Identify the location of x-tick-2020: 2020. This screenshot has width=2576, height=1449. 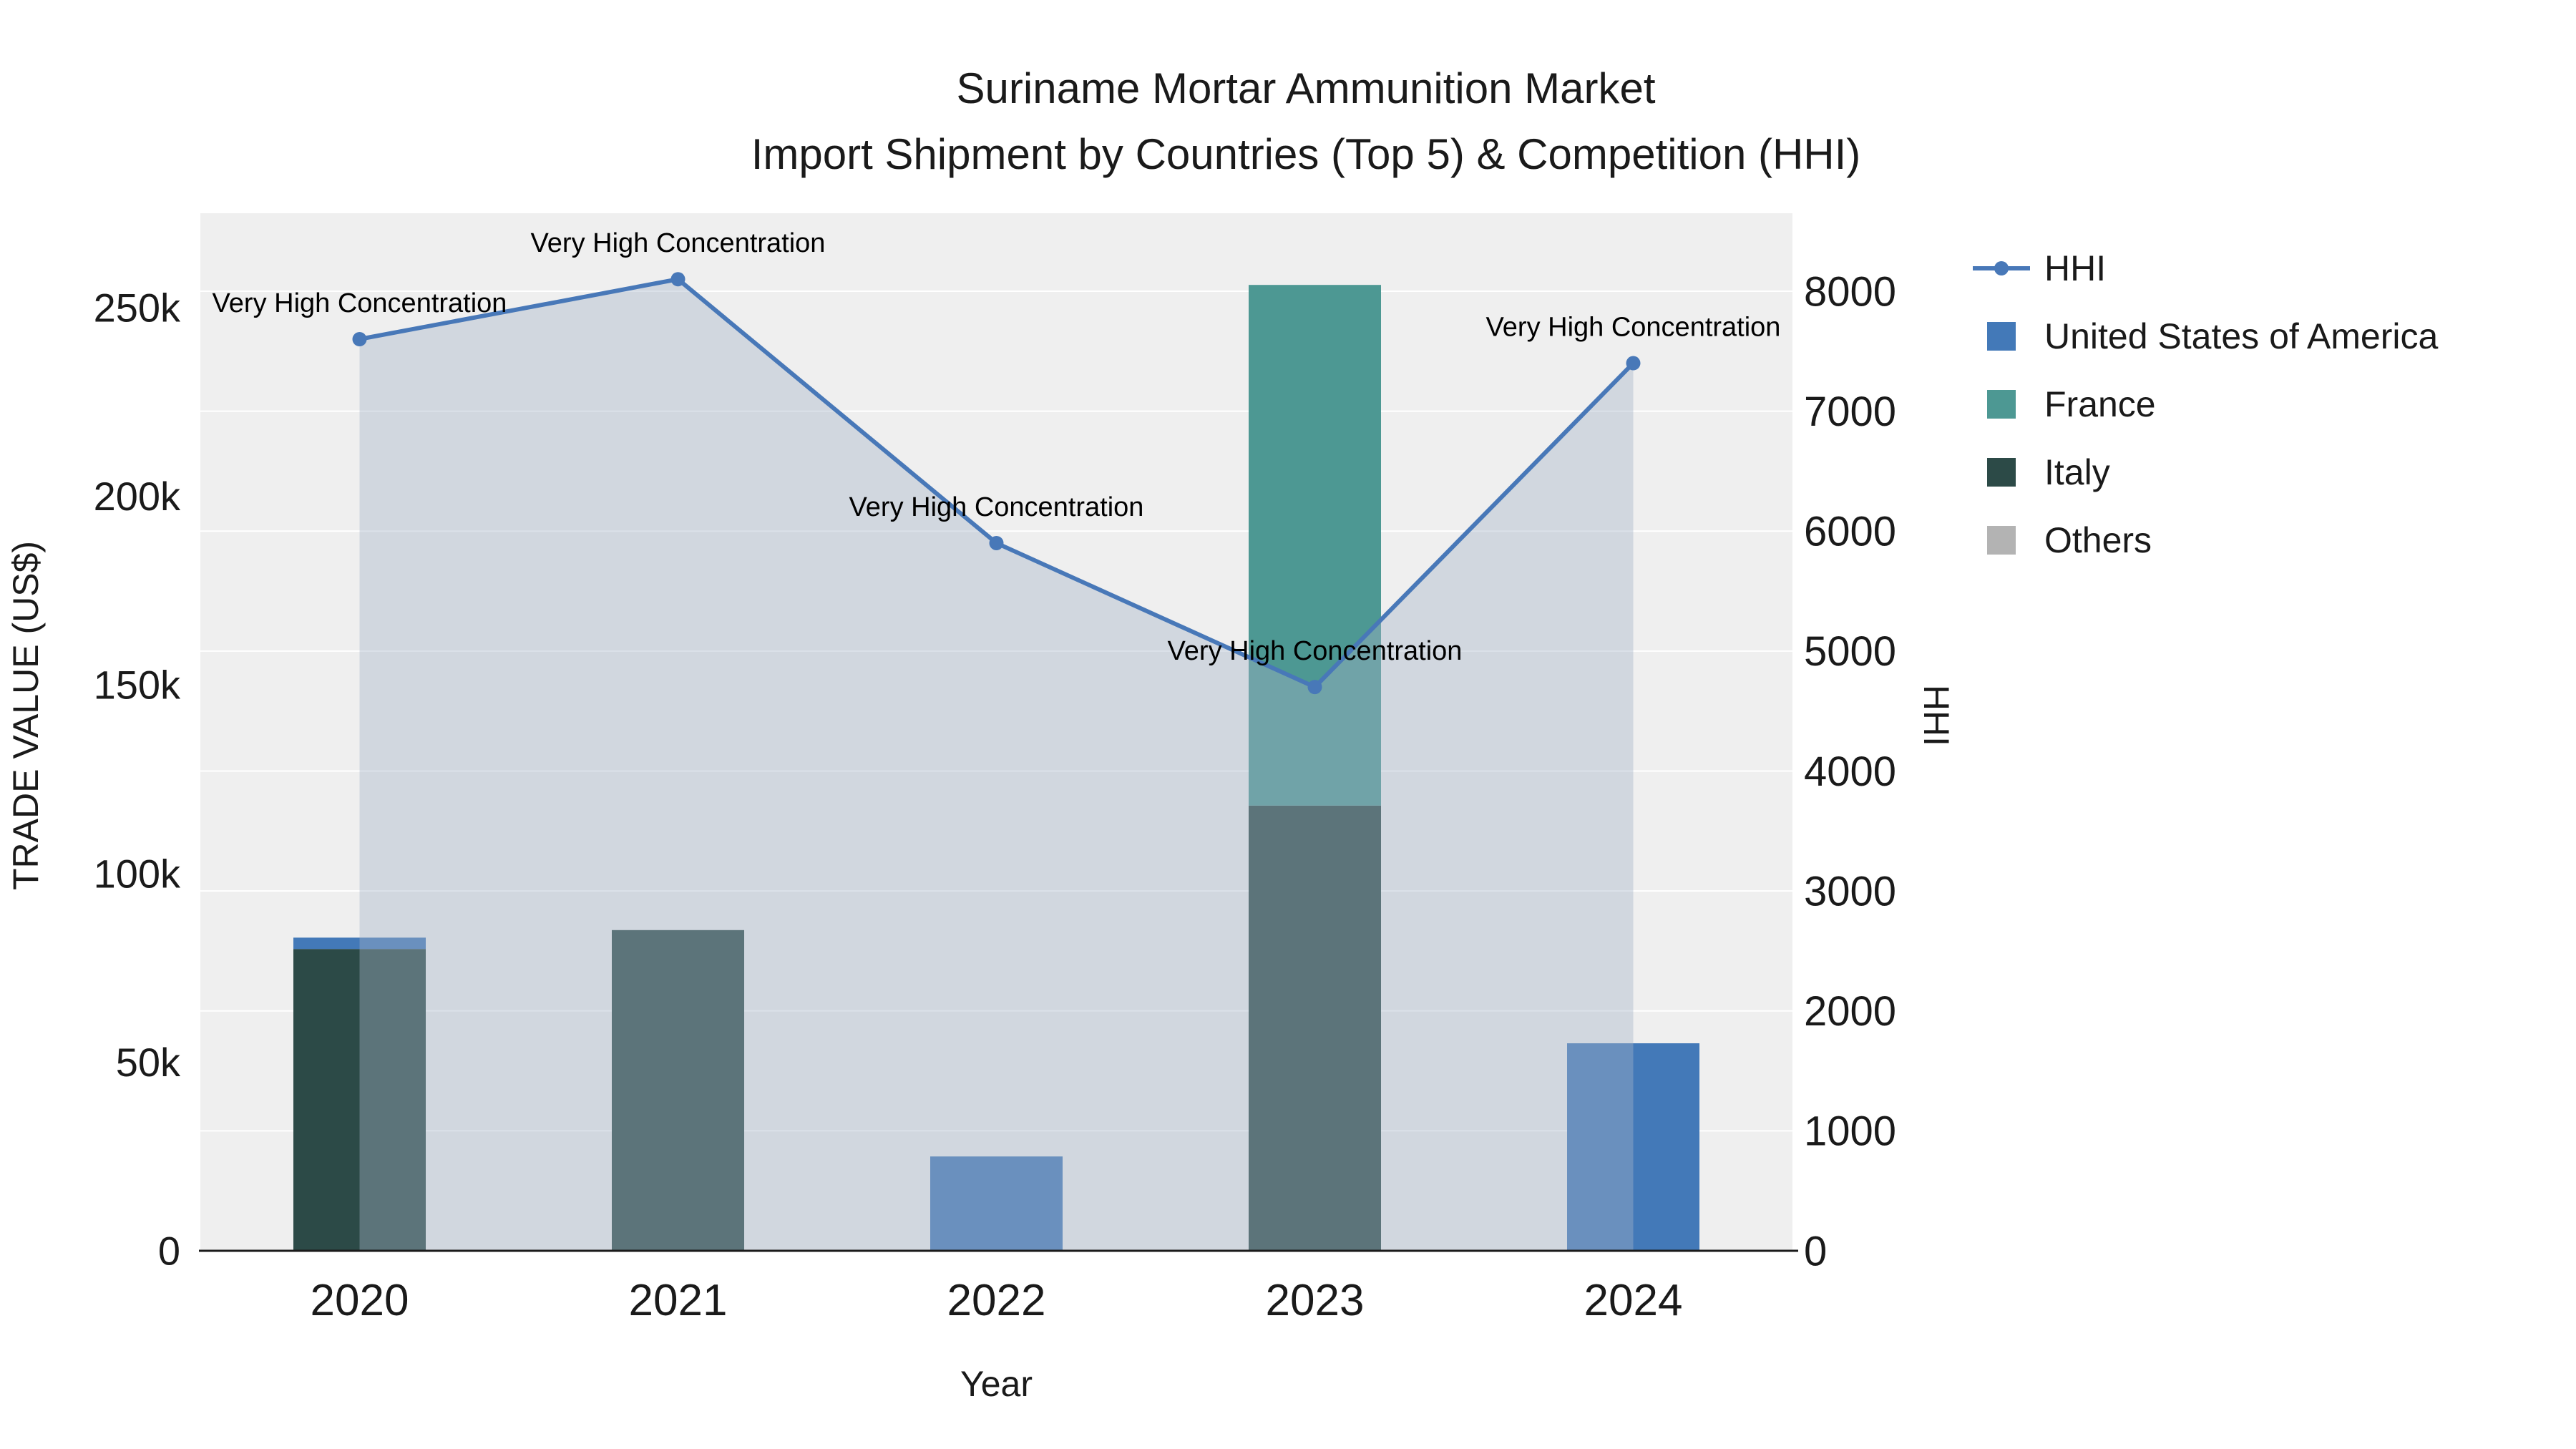
(360, 1300).